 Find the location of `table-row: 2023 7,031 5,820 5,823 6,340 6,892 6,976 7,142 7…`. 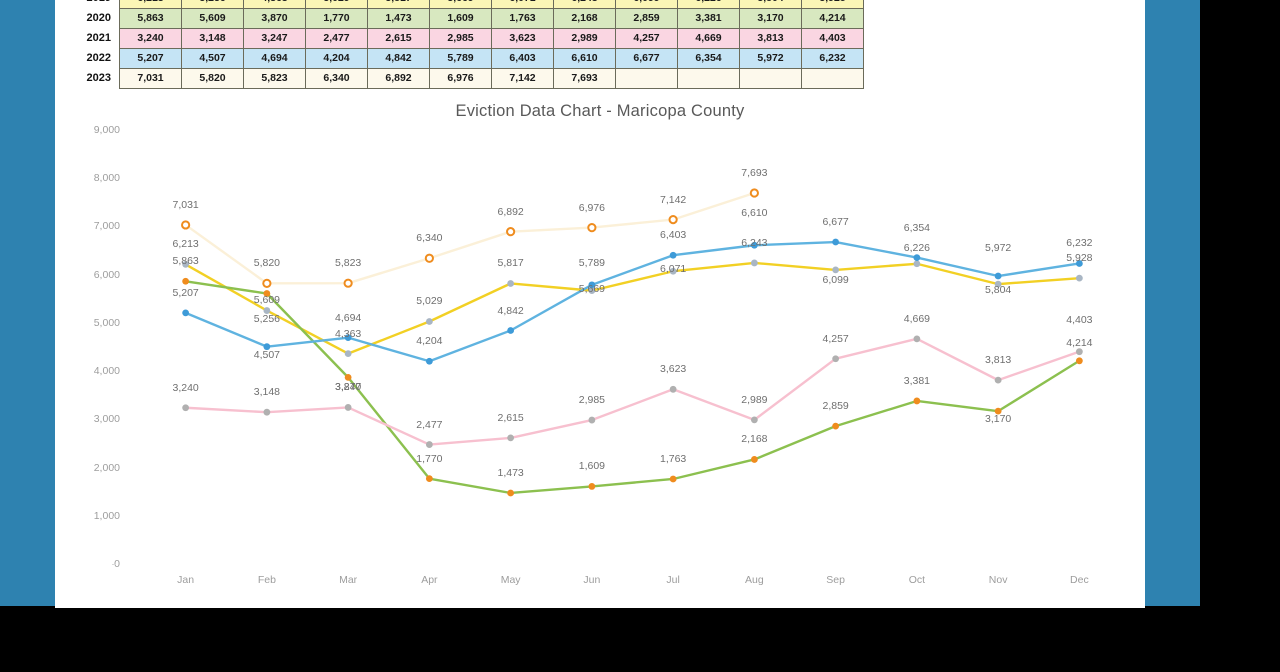

table-row: 2023 7,031 5,820 5,823 6,340 6,892 6,976 7,142 7… is located at coordinates (469, 78).